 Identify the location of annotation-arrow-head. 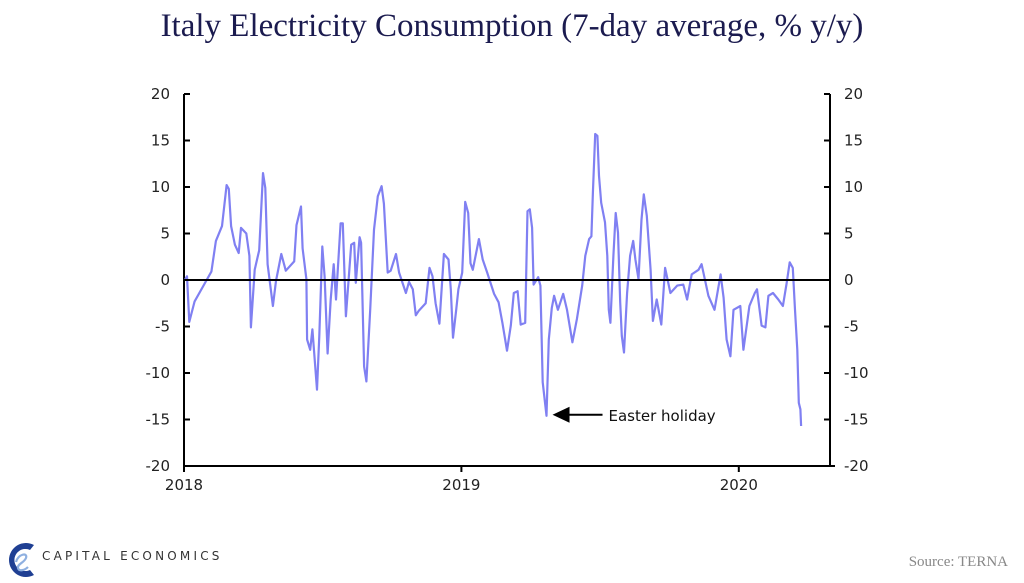
(561, 414).